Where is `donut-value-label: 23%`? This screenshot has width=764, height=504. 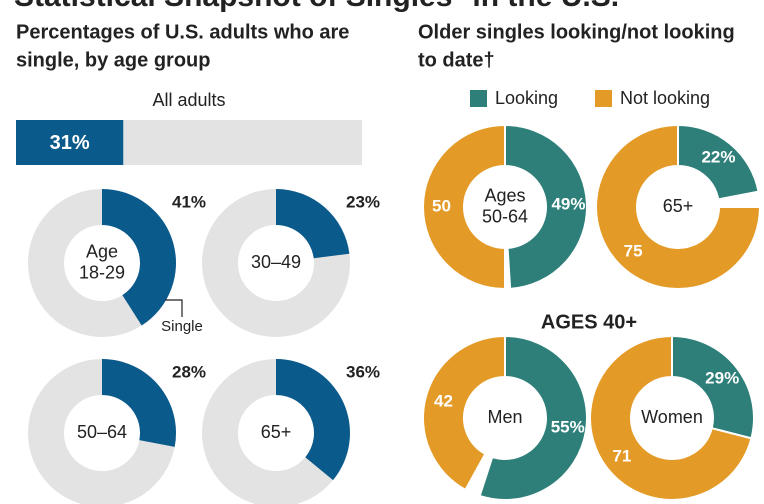
donut-value-label: 23% is located at coordinates (363, 201).